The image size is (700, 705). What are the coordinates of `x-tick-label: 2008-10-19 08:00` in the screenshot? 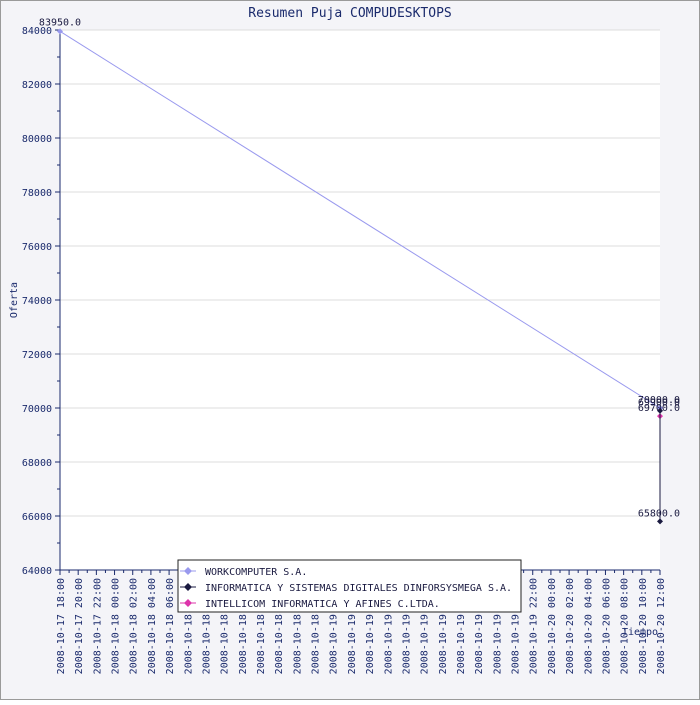 It's located at (406, 626).